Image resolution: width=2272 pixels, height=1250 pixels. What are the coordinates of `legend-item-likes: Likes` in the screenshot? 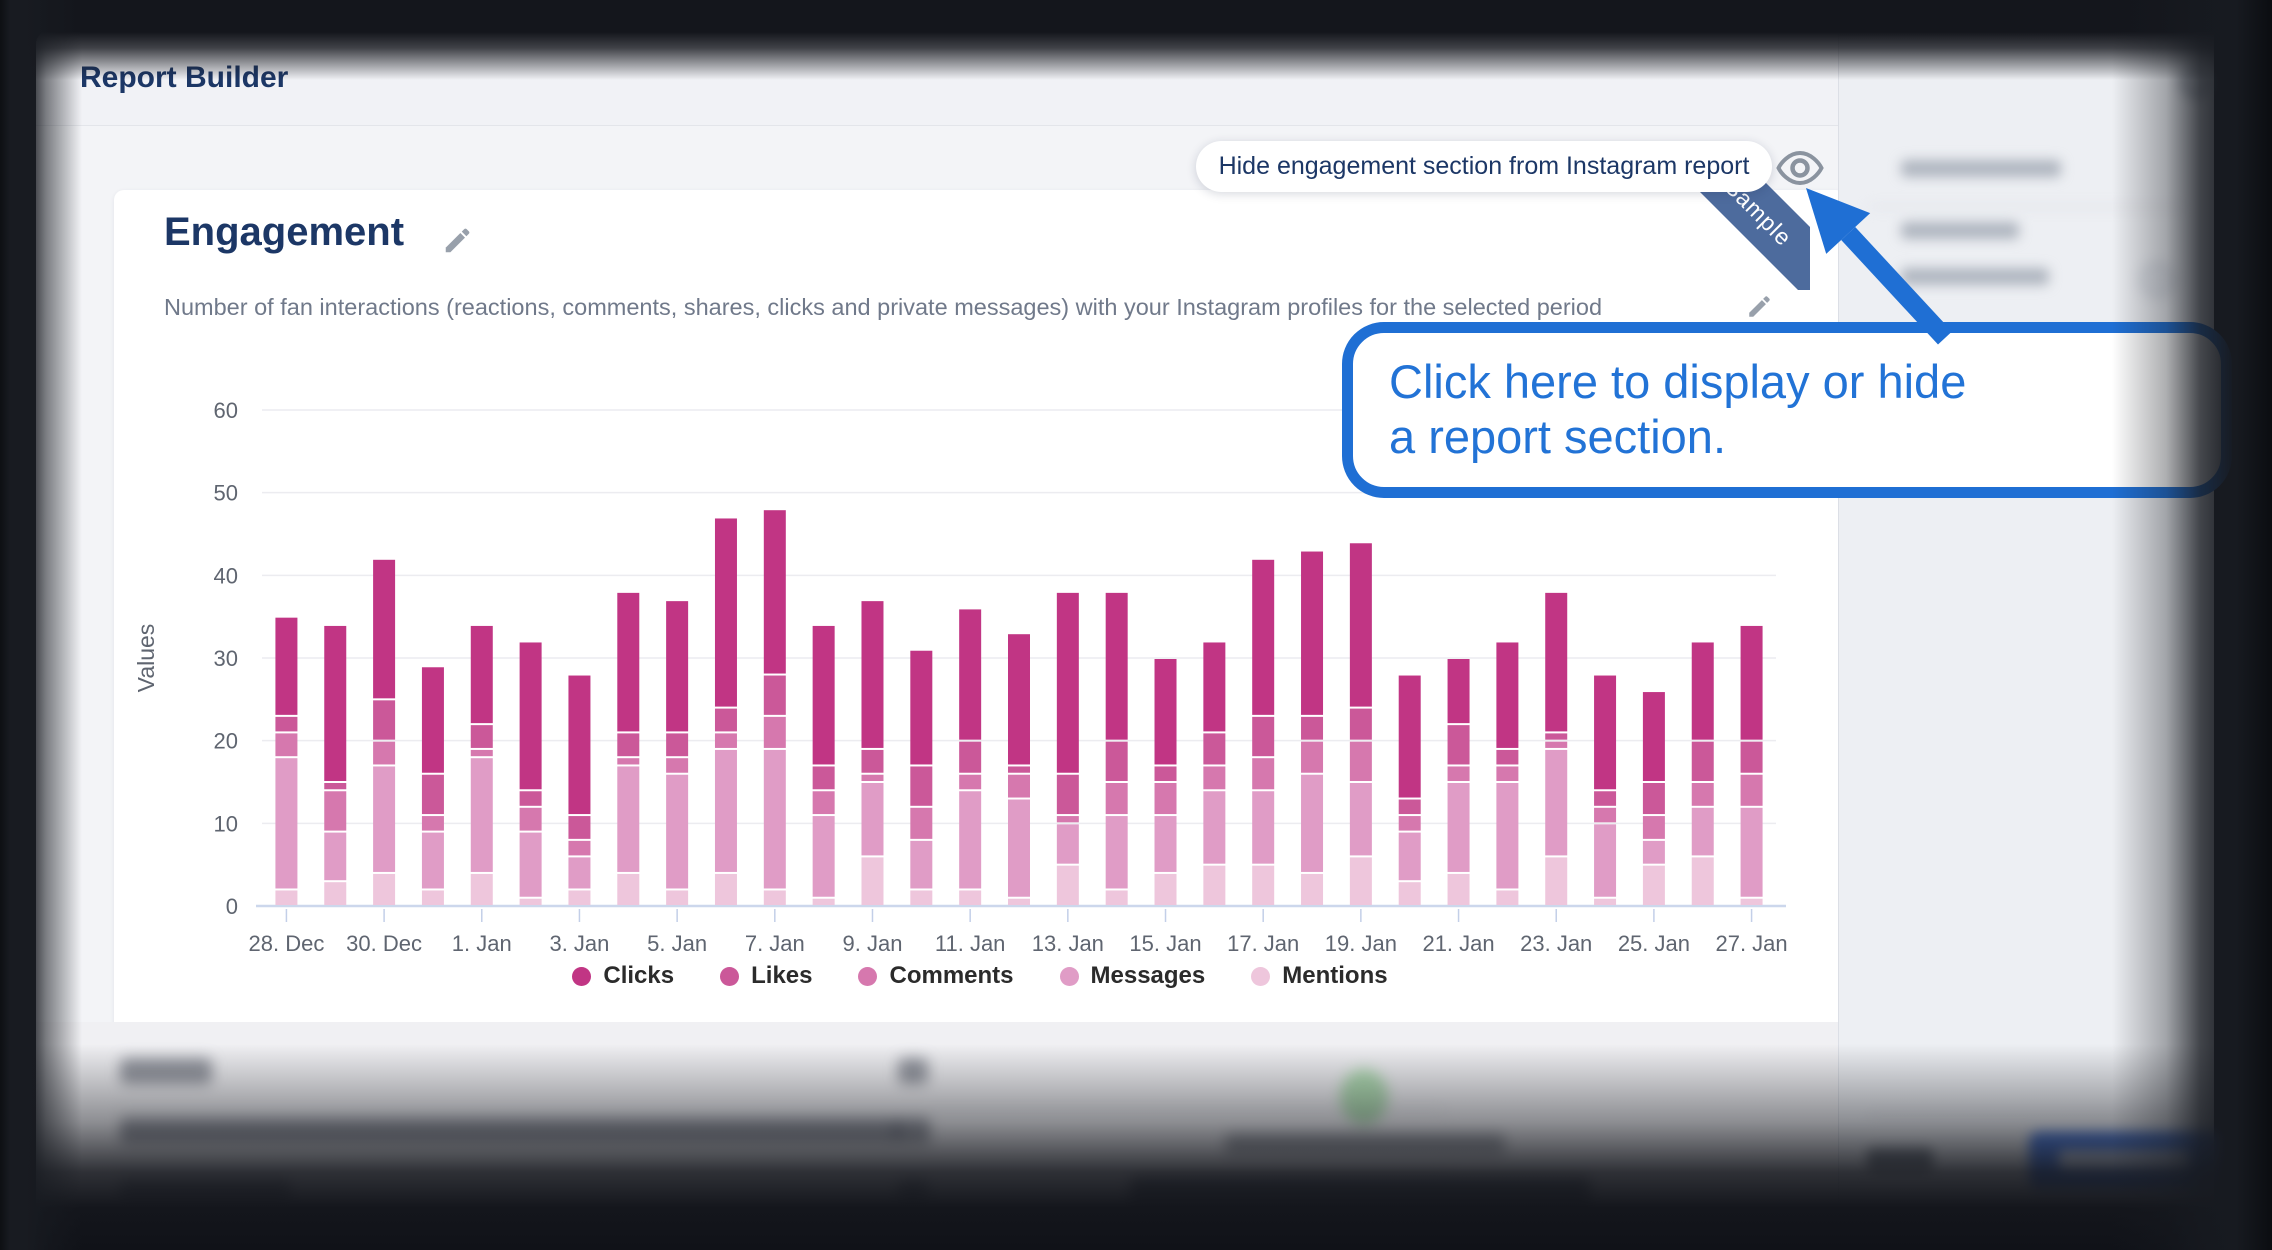 It's located at (766, 976).